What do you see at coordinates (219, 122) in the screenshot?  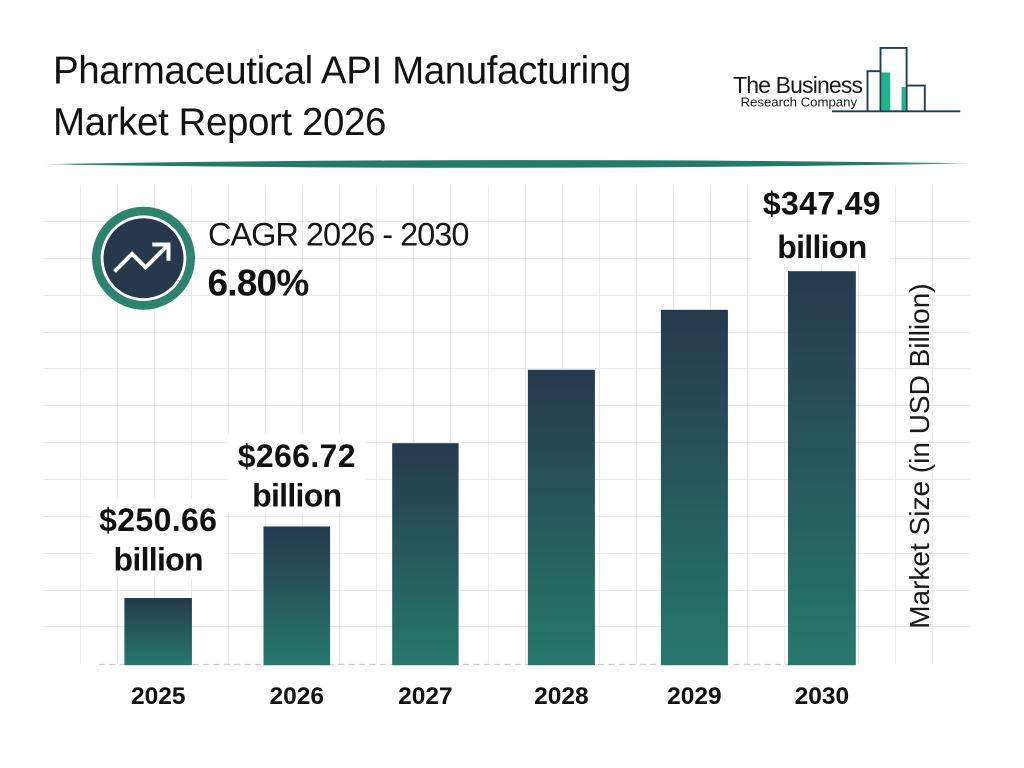 I see `svg-text: Market Report 2026` at bounding box center [219, 122].